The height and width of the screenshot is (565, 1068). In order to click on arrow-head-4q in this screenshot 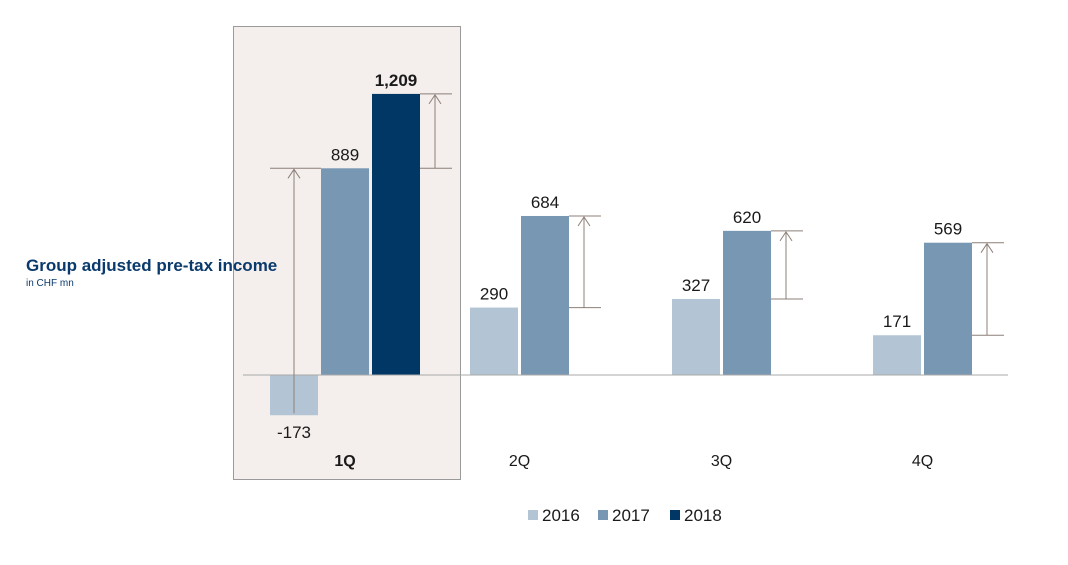, I will do `click(987, 247)`.